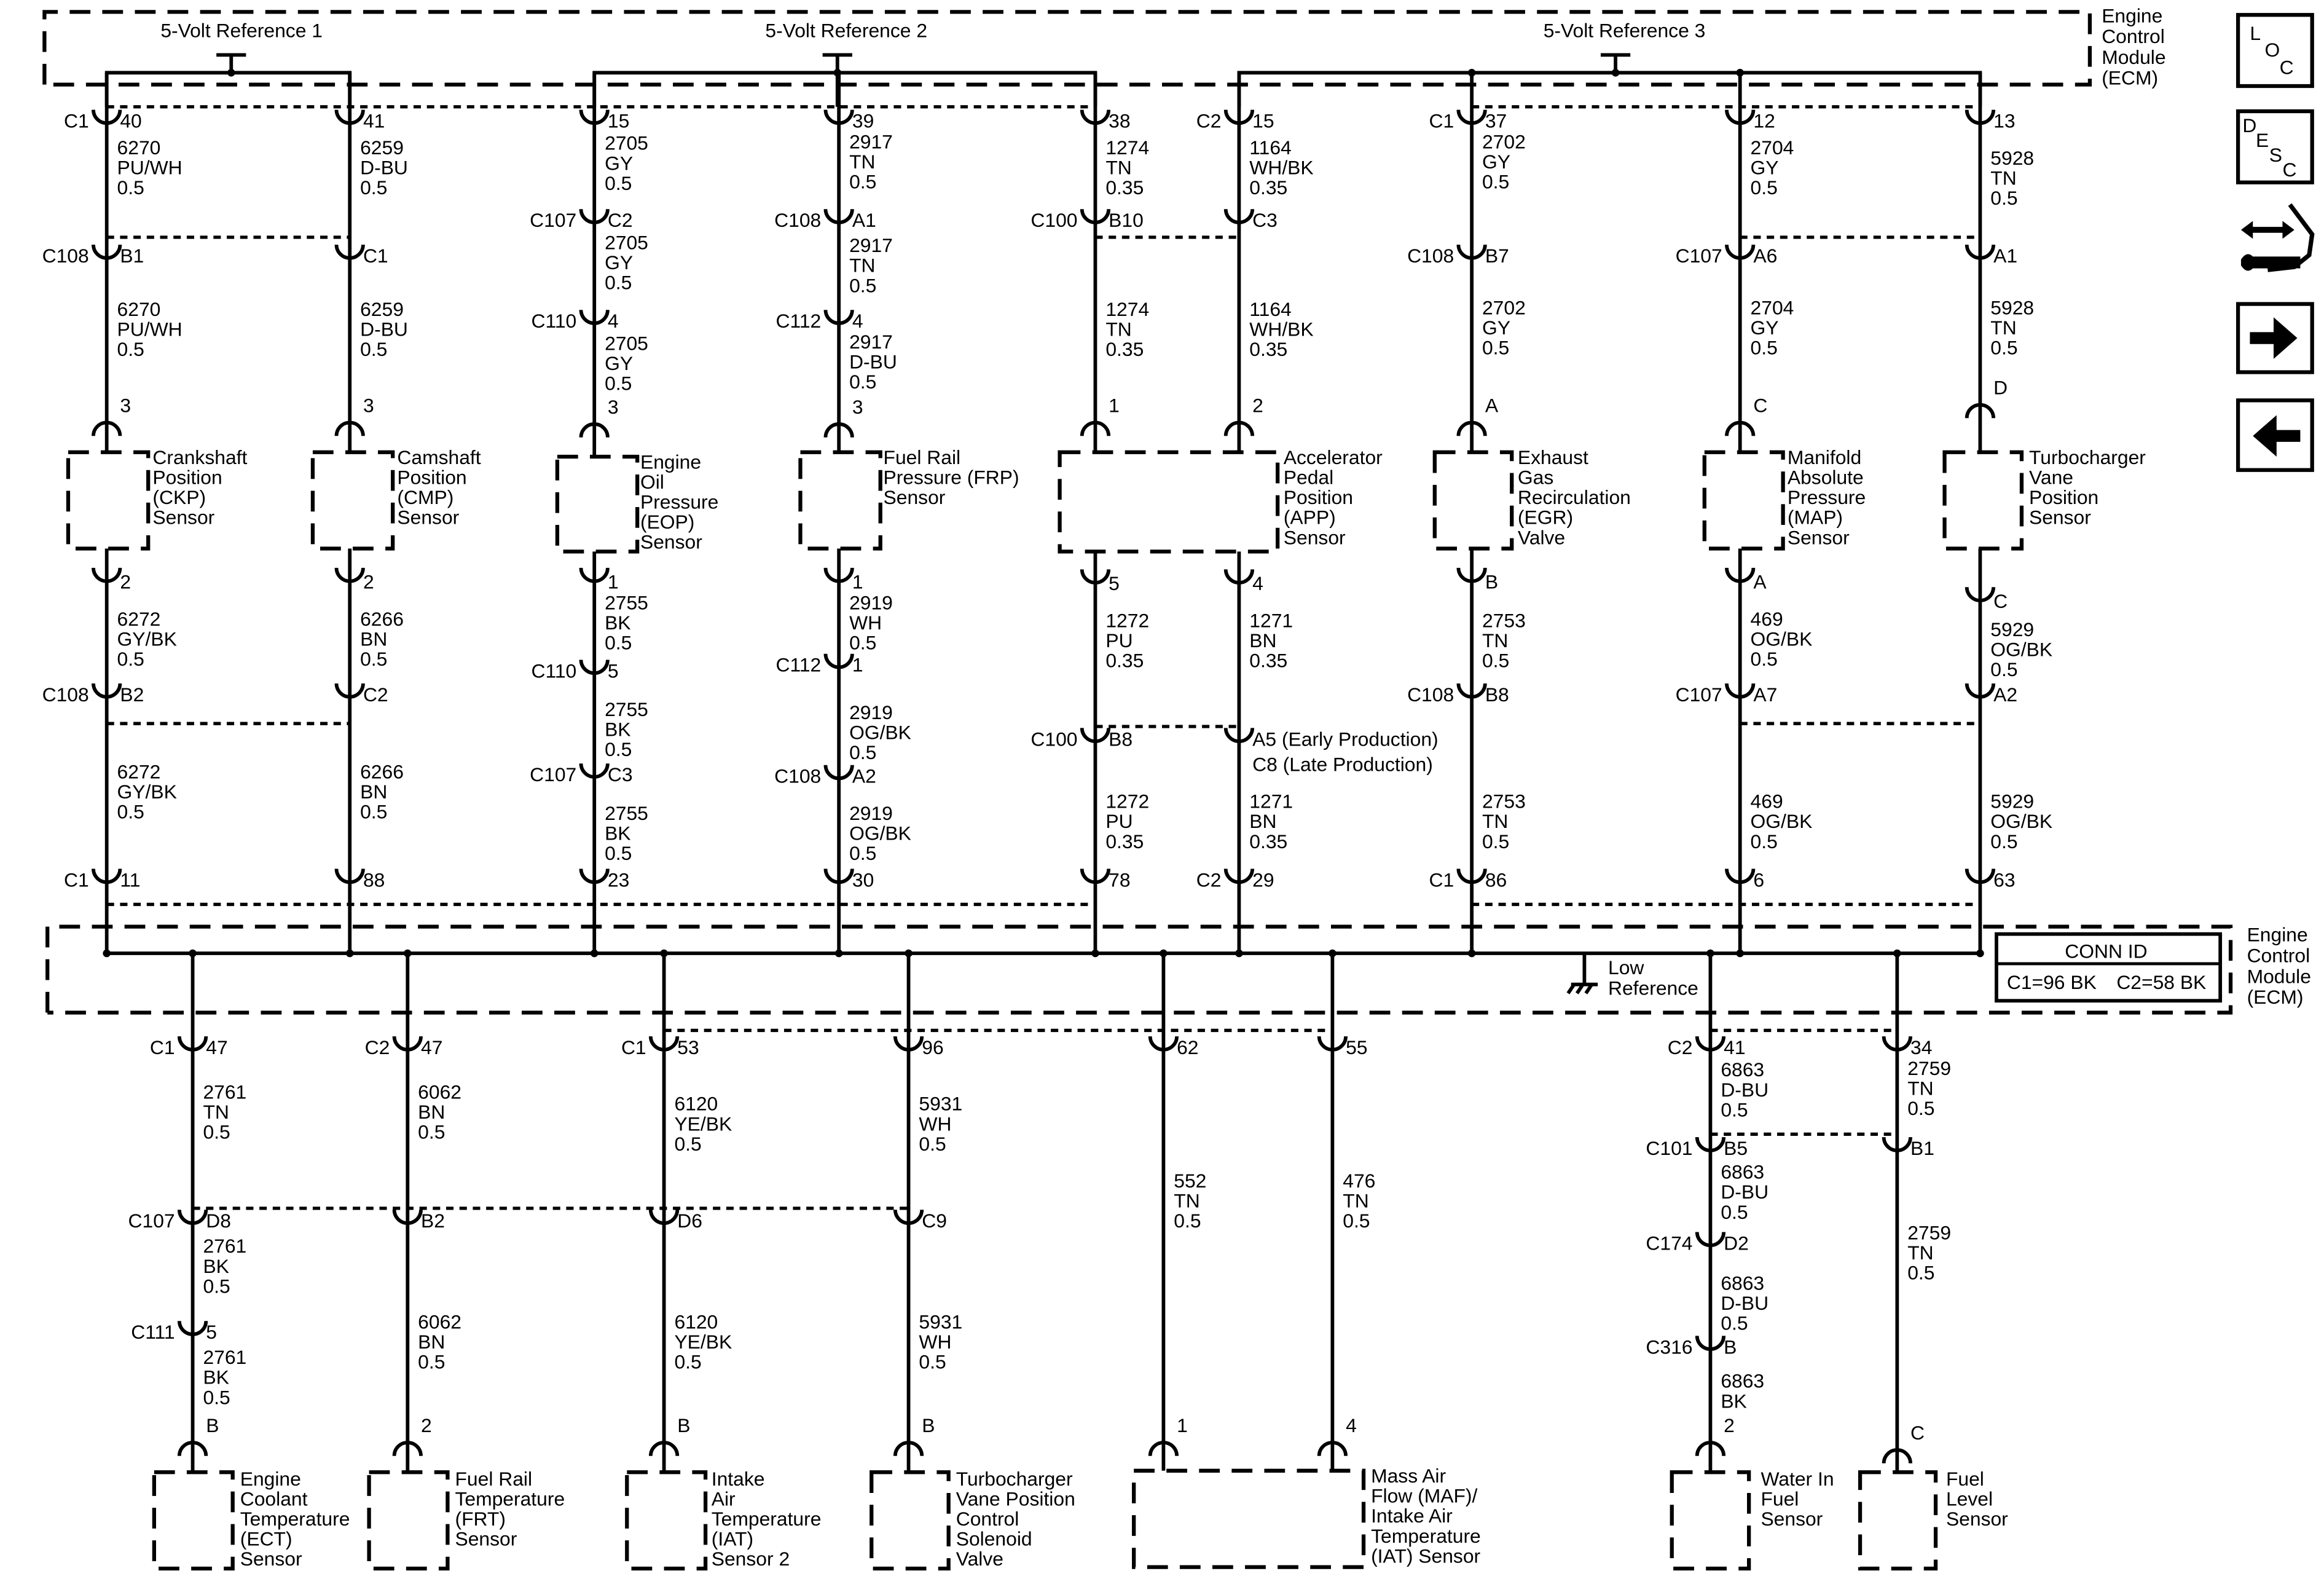 The image size is (2324, 1579). Describe the element at coordinates (93, 694) in the screenshot. I see `connector: C108 B2` at that location.